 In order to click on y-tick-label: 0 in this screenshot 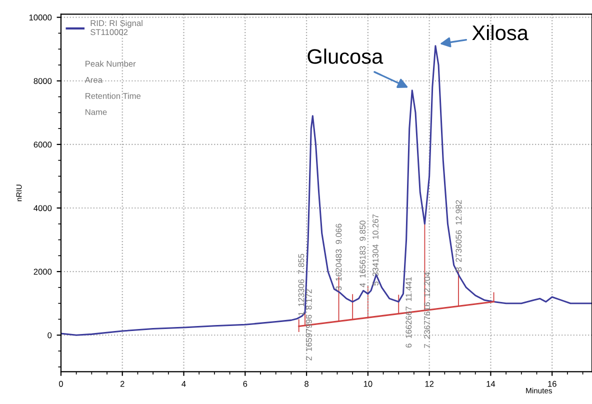, I will do `click(50, 335)`.